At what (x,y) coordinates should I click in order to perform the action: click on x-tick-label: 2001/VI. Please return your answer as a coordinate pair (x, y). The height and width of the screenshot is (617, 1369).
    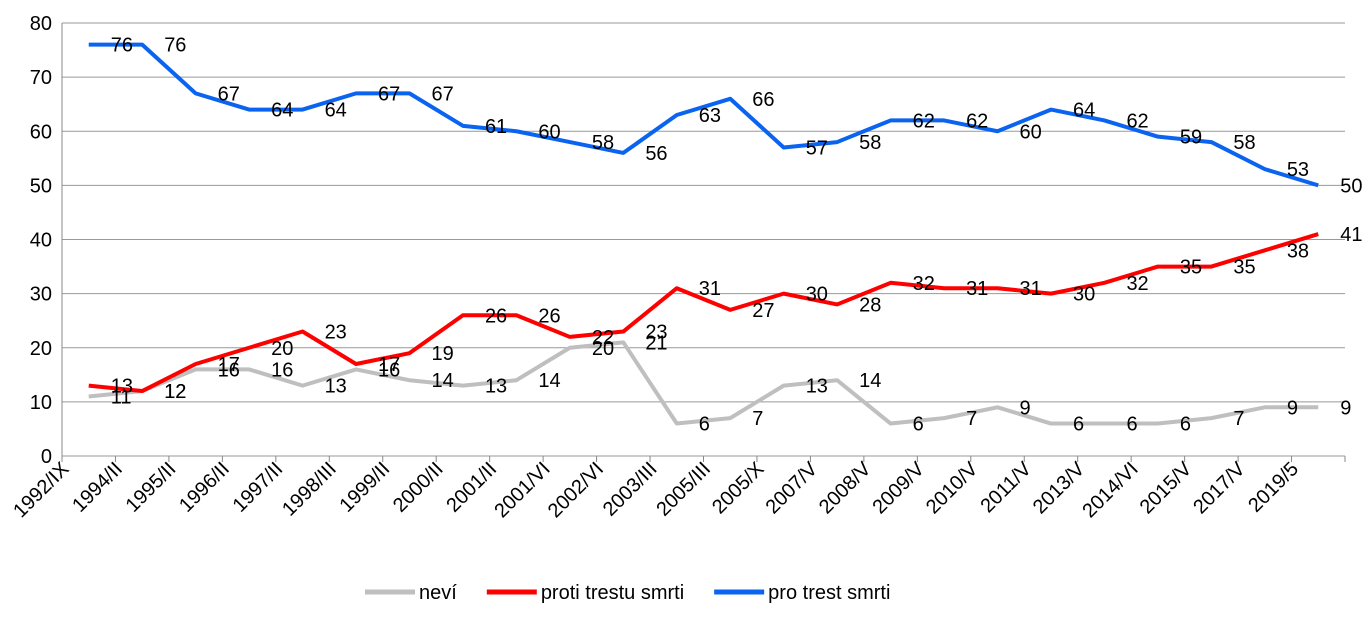
    Looking at the image, I should click on (522, 490).